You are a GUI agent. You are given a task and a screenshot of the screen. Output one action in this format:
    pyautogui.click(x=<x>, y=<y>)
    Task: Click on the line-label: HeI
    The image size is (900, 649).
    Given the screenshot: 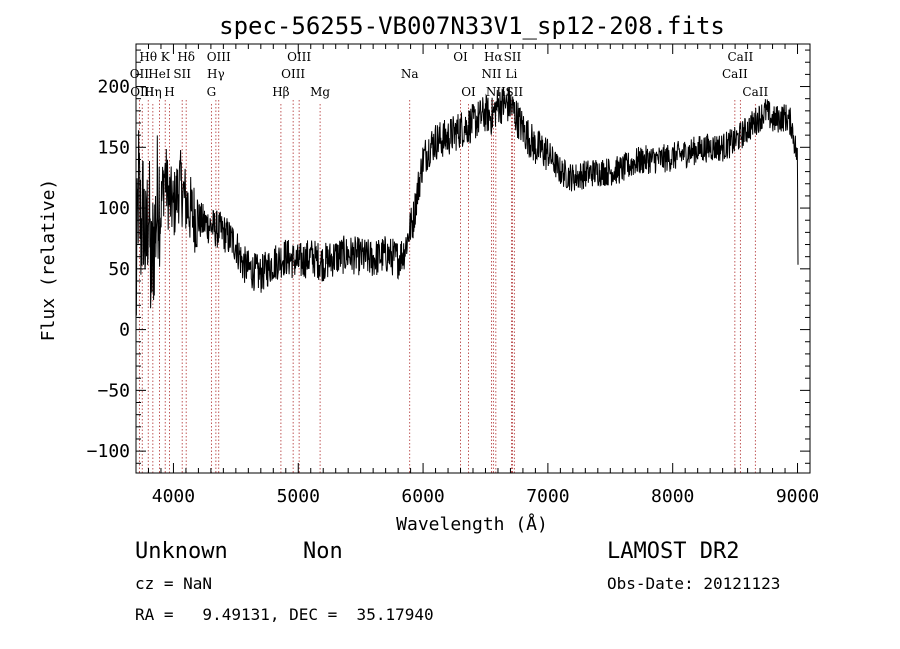 What is the action you would take?
    pyautogui.click(x=159, y=74)
    